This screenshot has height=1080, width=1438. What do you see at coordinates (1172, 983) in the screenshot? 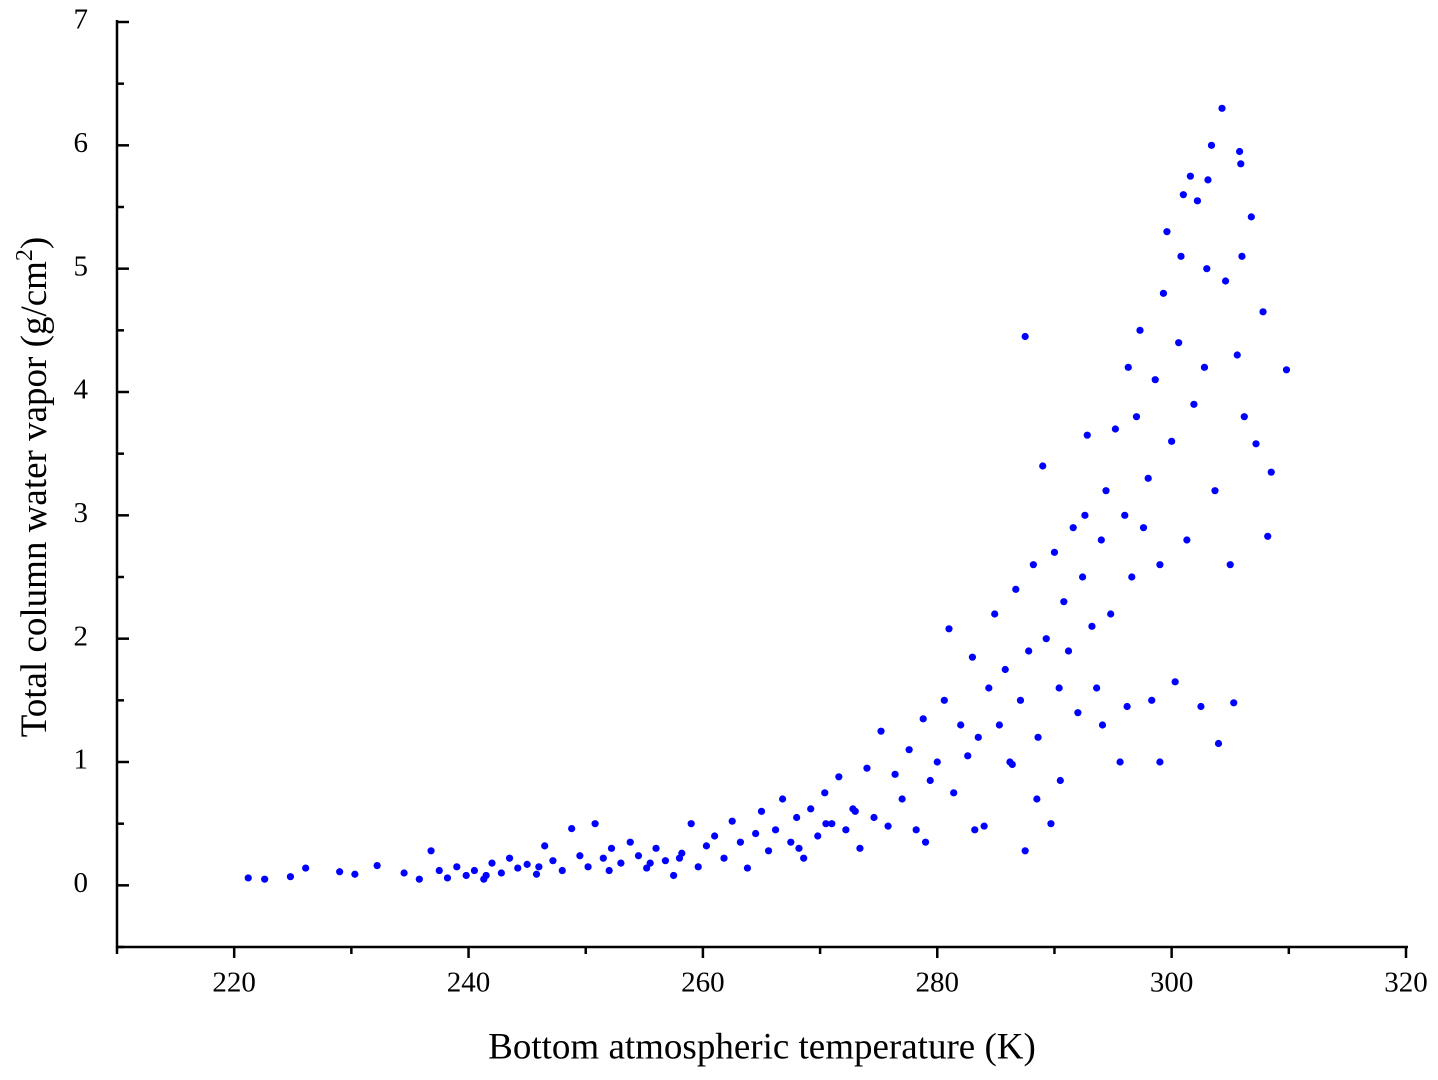
I see `x-tick-label: 300` at bounding box center [1172, 983].